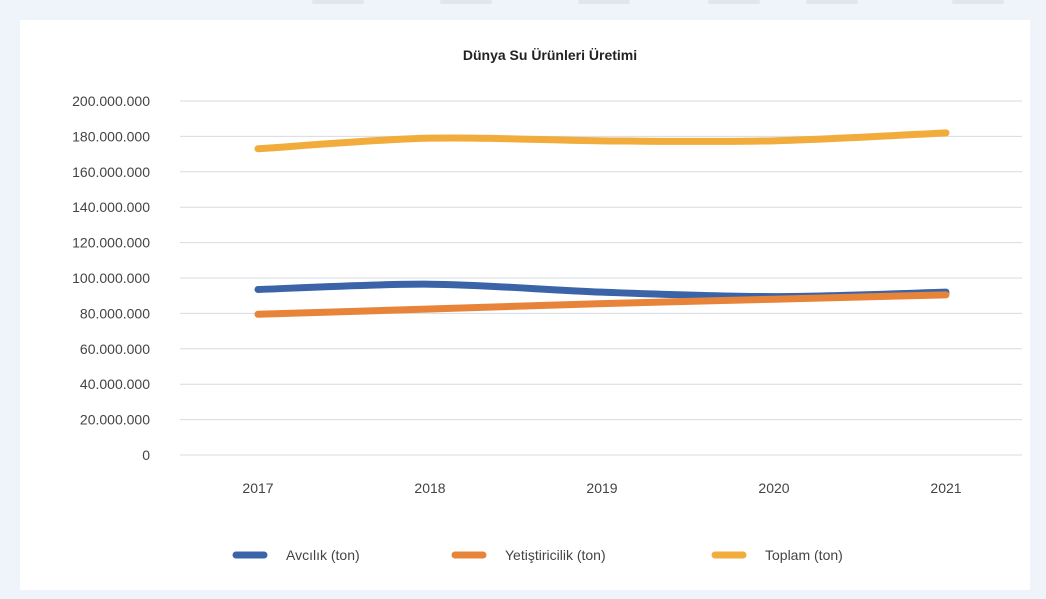 The height and width of the screenshot is (599, 1046). I want to click on y-tick-label: 20.000.000, so click(115, 420).